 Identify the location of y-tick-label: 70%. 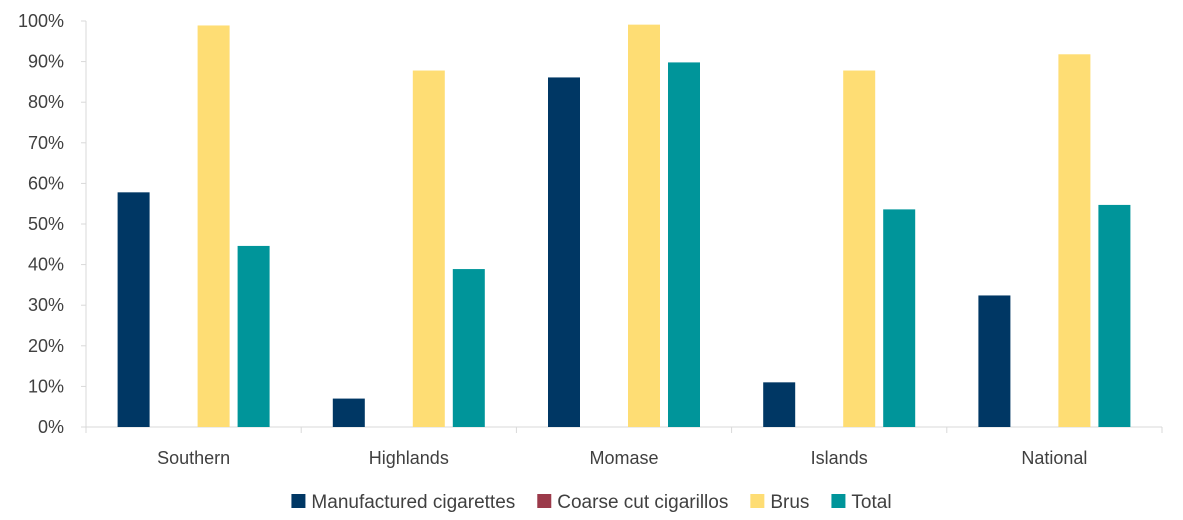
(46, 143).